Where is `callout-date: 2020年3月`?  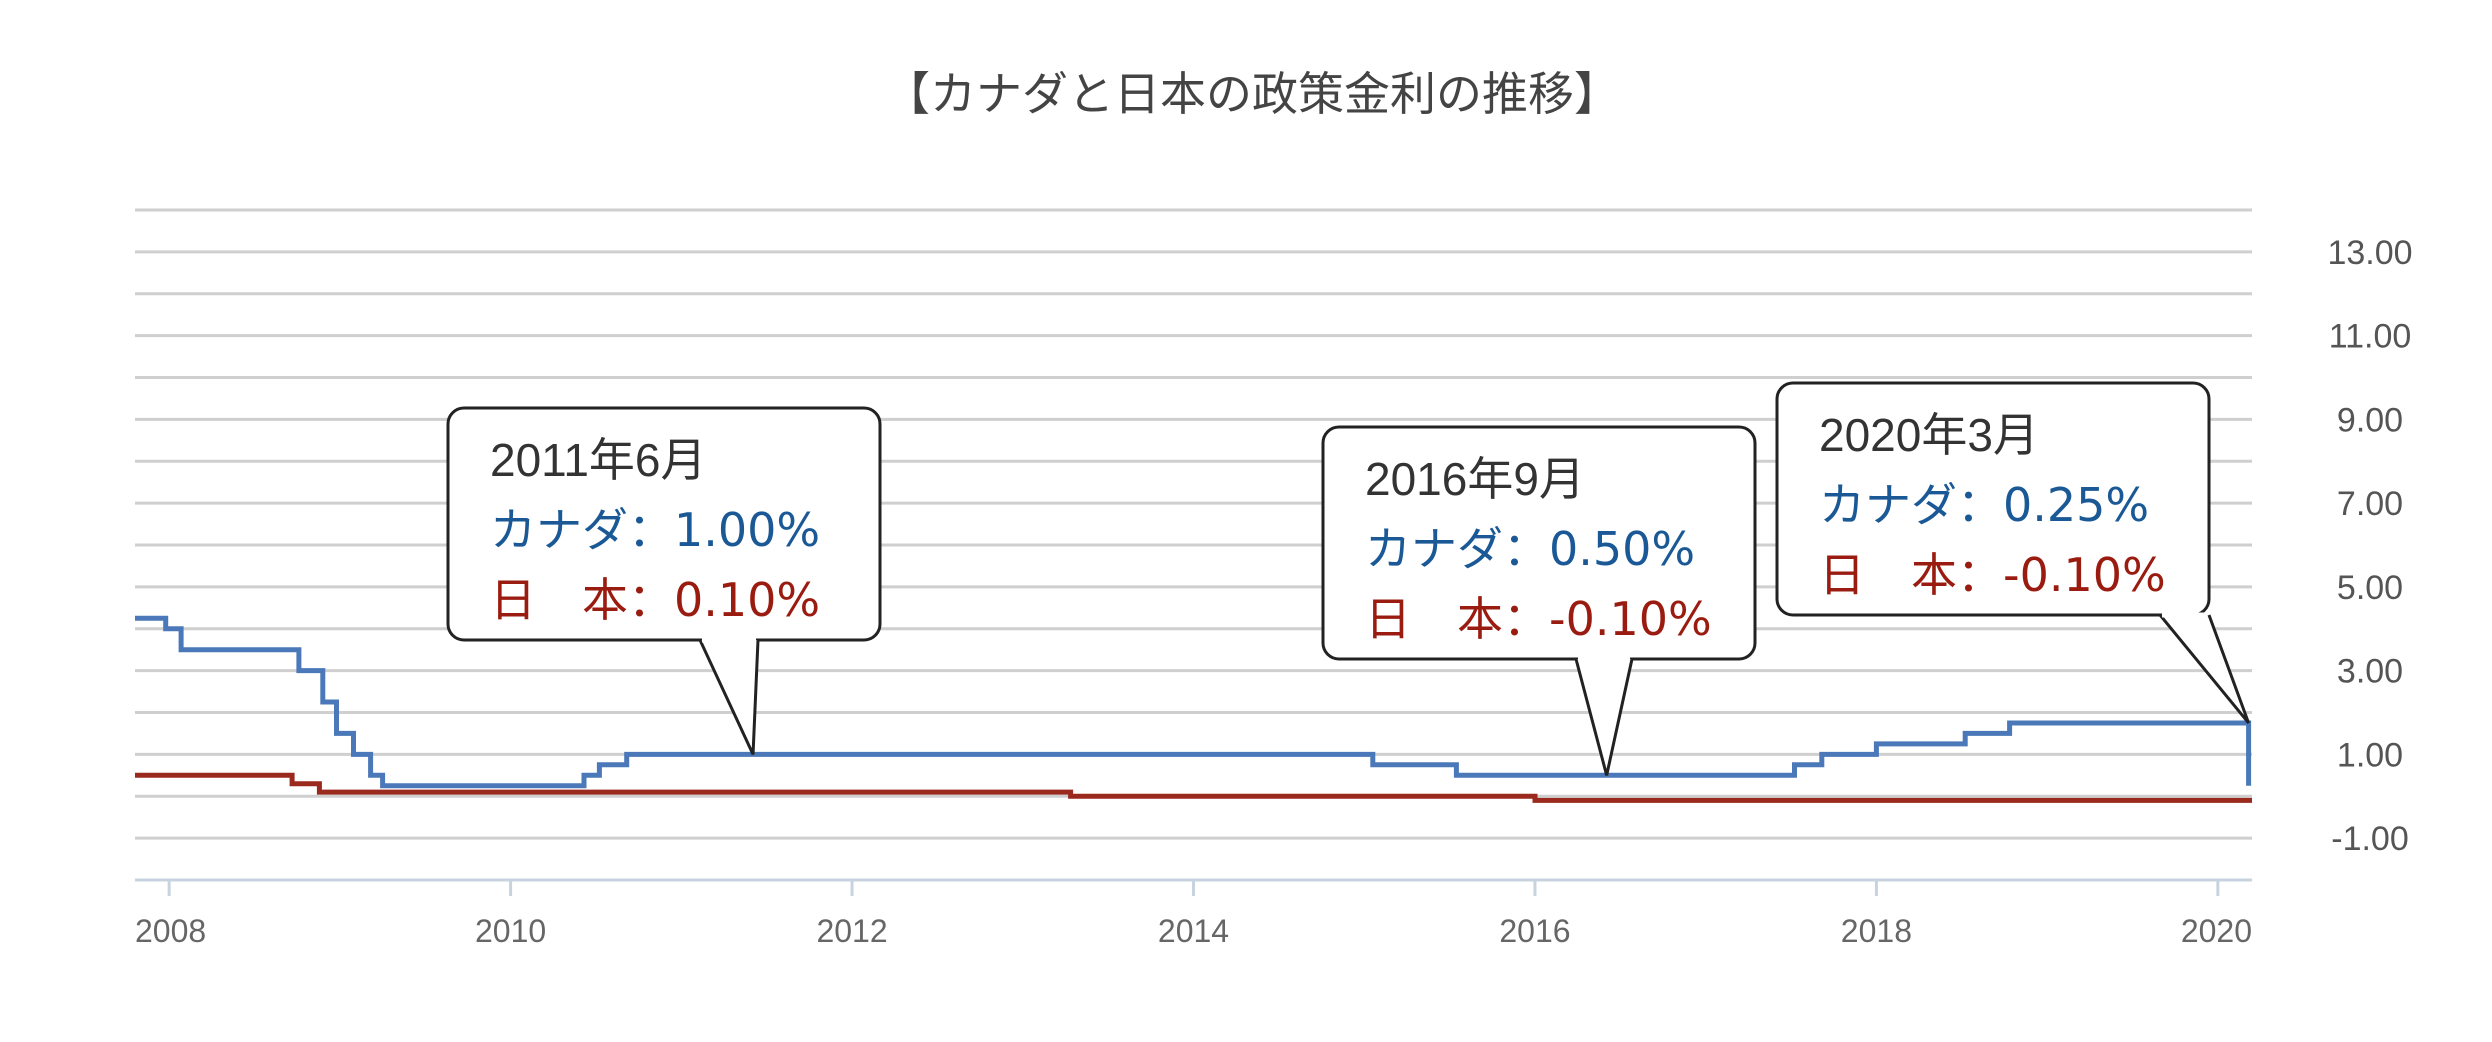 callout-date: 2020年3月 is located at coordinates (1929, 435).